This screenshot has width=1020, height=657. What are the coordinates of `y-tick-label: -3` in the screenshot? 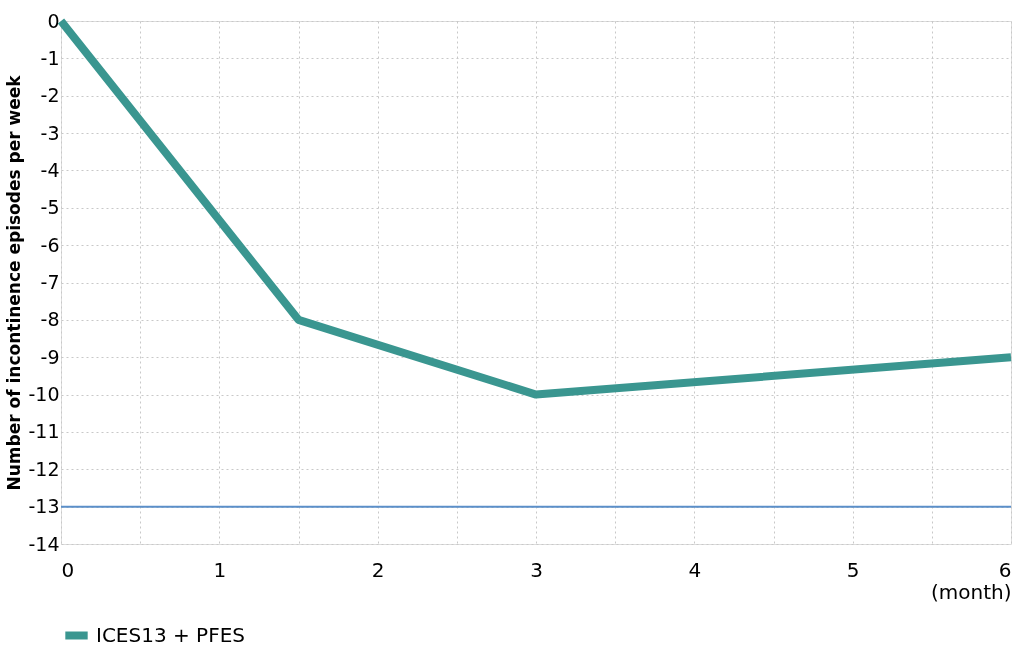 It's located at (50, 132).